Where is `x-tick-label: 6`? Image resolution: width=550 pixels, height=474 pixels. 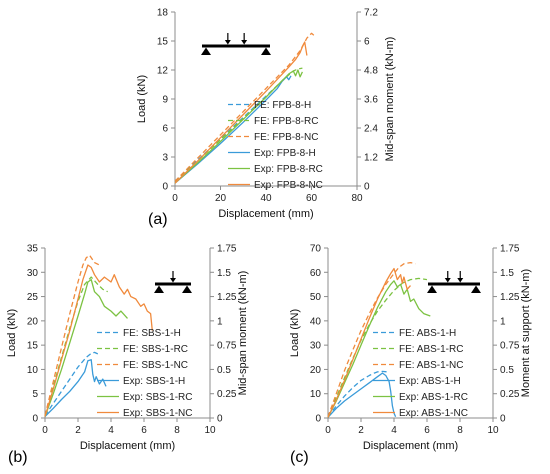
x-tick-label: 6 is located at coordinates (144, 430).